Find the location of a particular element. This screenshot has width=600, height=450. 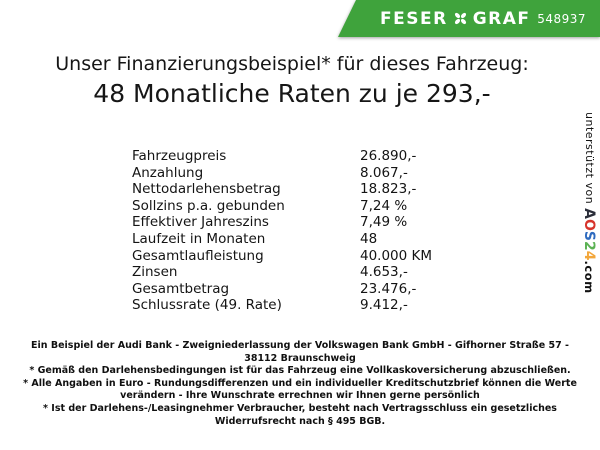

aos24-letter: A is located at coordinates (589, 214).